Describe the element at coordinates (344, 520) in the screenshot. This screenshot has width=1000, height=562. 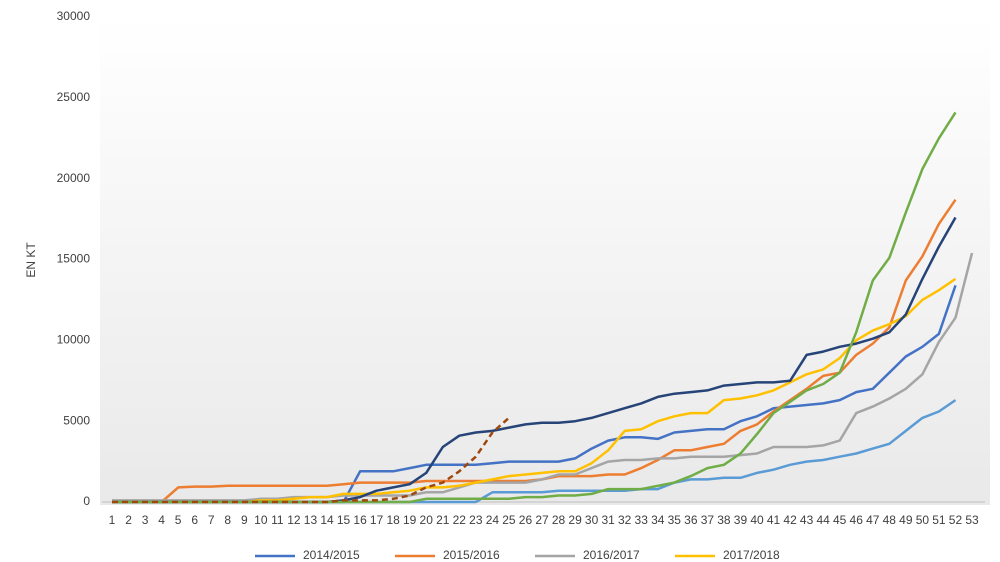
I see `x-tick-label: 15` at that location.